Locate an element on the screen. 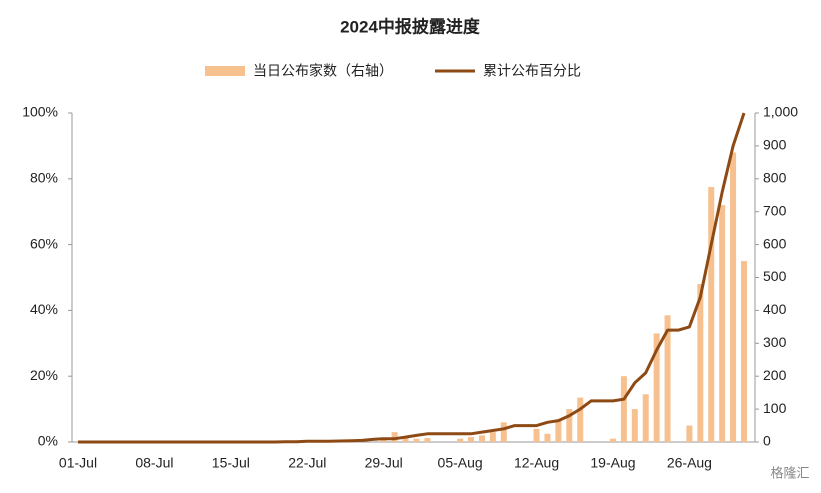 This screenshot has width=821, height=493. y2-tick-label: 600 is located at coordinates (775, 243).